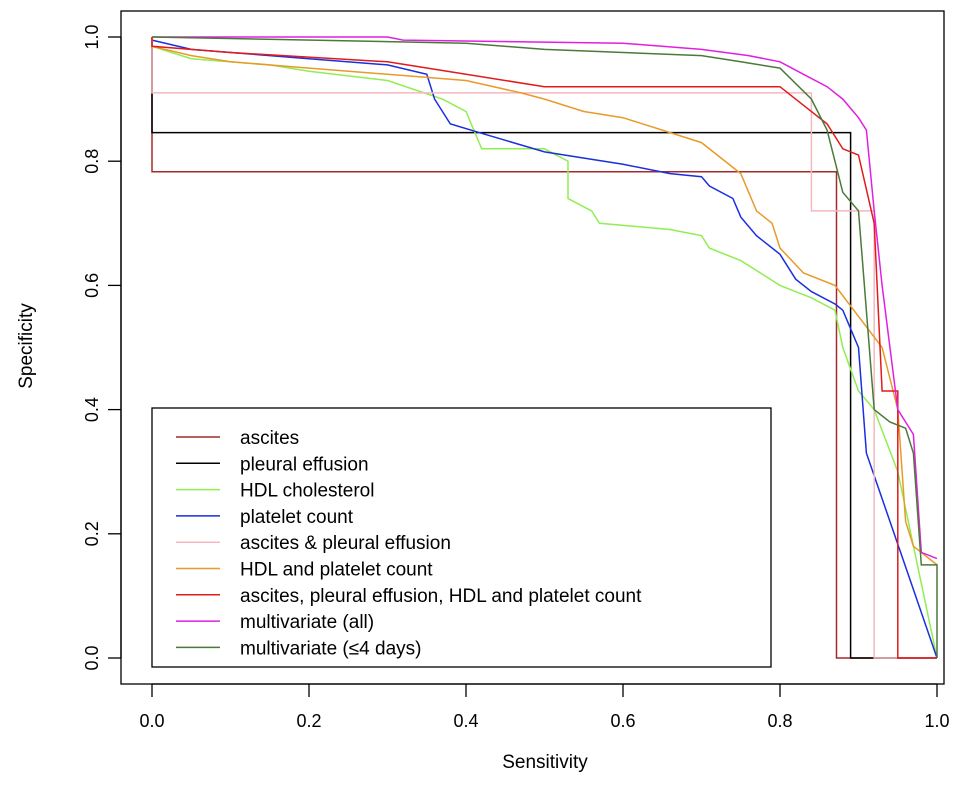 The image size is (960, 798). Describe the element at coordinates (92, 533) in the screenshot. I see `y-tick-label: 0.2` at that location.